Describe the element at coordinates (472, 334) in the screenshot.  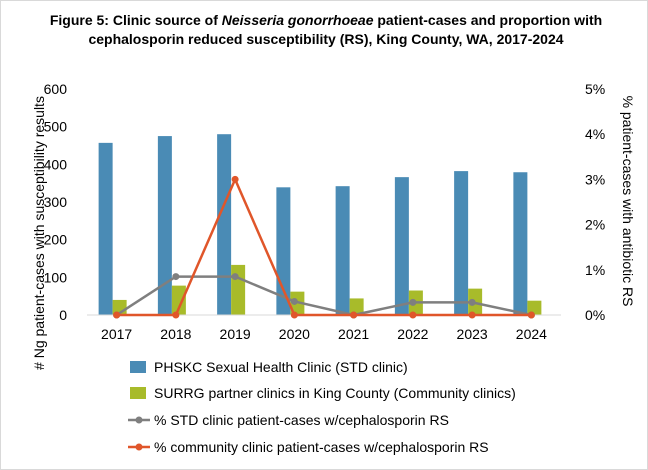
I see `x-tick-label: 2023` at that location.